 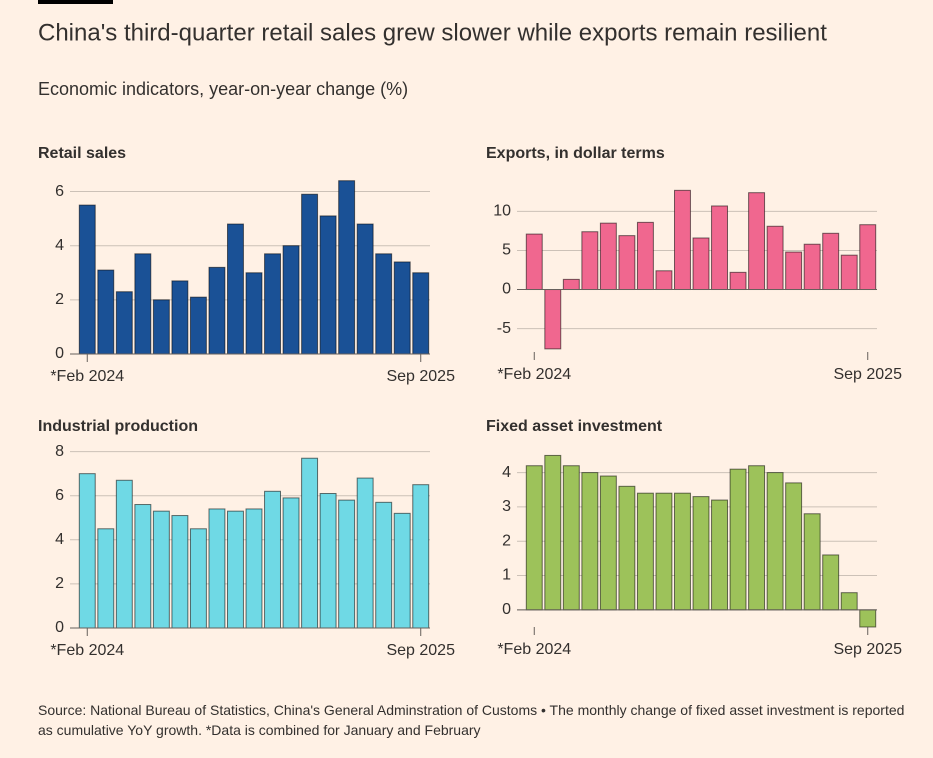 I want to click on y-tick-label: 10, so click(x=502, y=211).